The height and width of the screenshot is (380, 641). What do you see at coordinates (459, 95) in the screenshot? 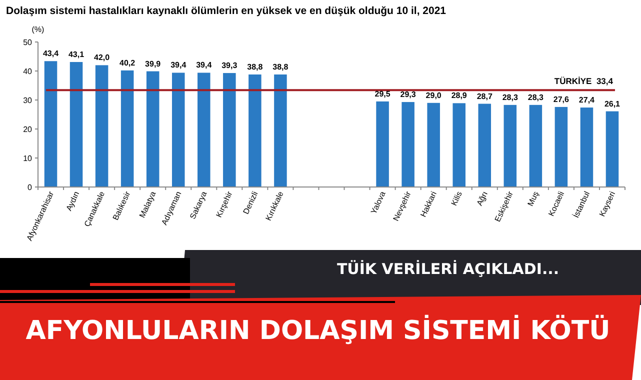
I see `data-label: 28,9` at bounding box center [459, 95].